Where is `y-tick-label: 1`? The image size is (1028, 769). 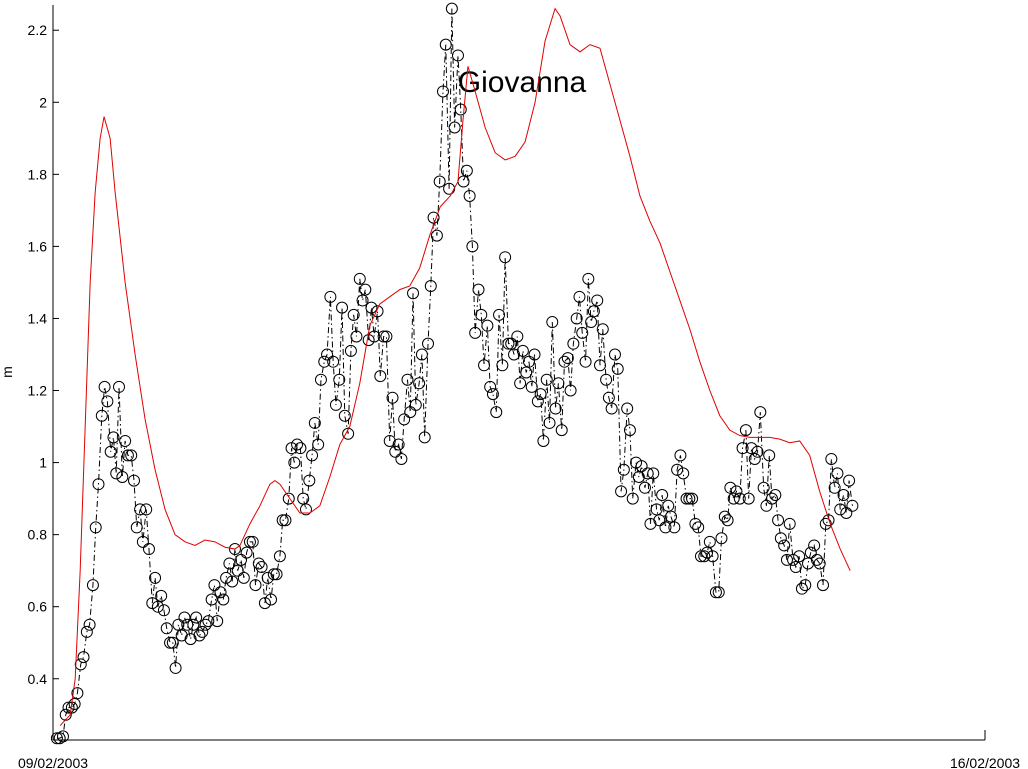
y-tick-label: 1 is located at coordinates (43, 463).